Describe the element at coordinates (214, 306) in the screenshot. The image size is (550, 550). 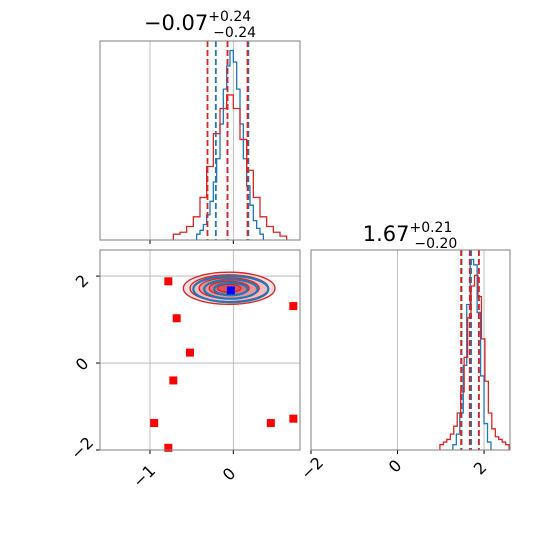
I see `sample-point` at that location.